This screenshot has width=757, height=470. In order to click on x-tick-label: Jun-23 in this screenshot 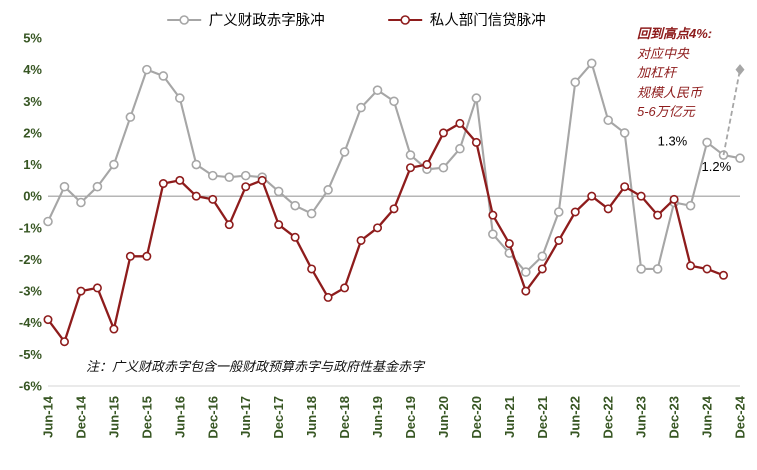, I will do `click(641, 417)`.